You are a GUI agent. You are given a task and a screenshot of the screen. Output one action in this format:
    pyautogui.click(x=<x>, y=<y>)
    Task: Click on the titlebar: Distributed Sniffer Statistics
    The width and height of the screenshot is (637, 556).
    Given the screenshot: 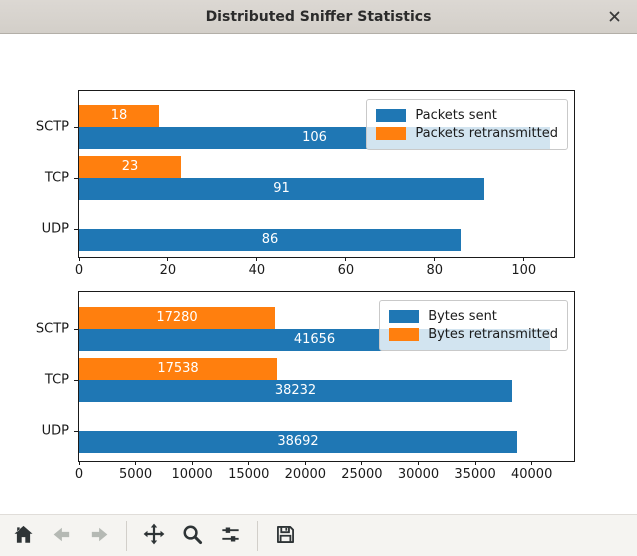 What is the action you would take?
    pyautogui.click(x=318, y=17)
    